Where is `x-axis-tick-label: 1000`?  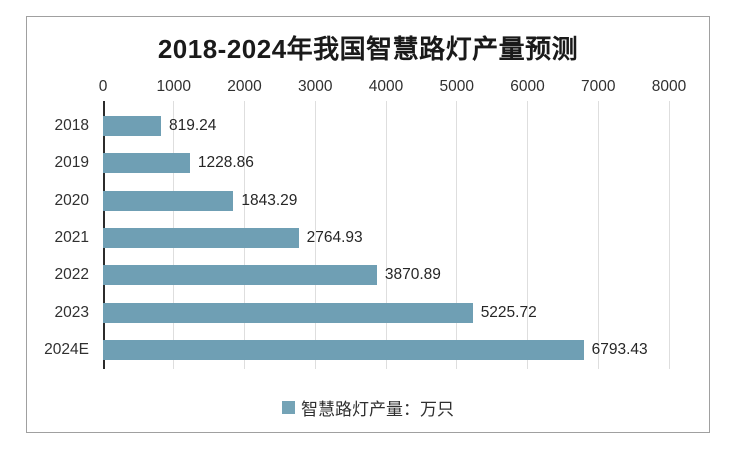 x-axis-tick-label: 1000 is located at coordinates (173, 86).